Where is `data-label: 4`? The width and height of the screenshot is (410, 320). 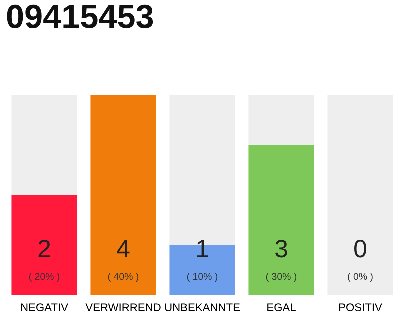 data-label: 4 is located at coordinates (123, 249).